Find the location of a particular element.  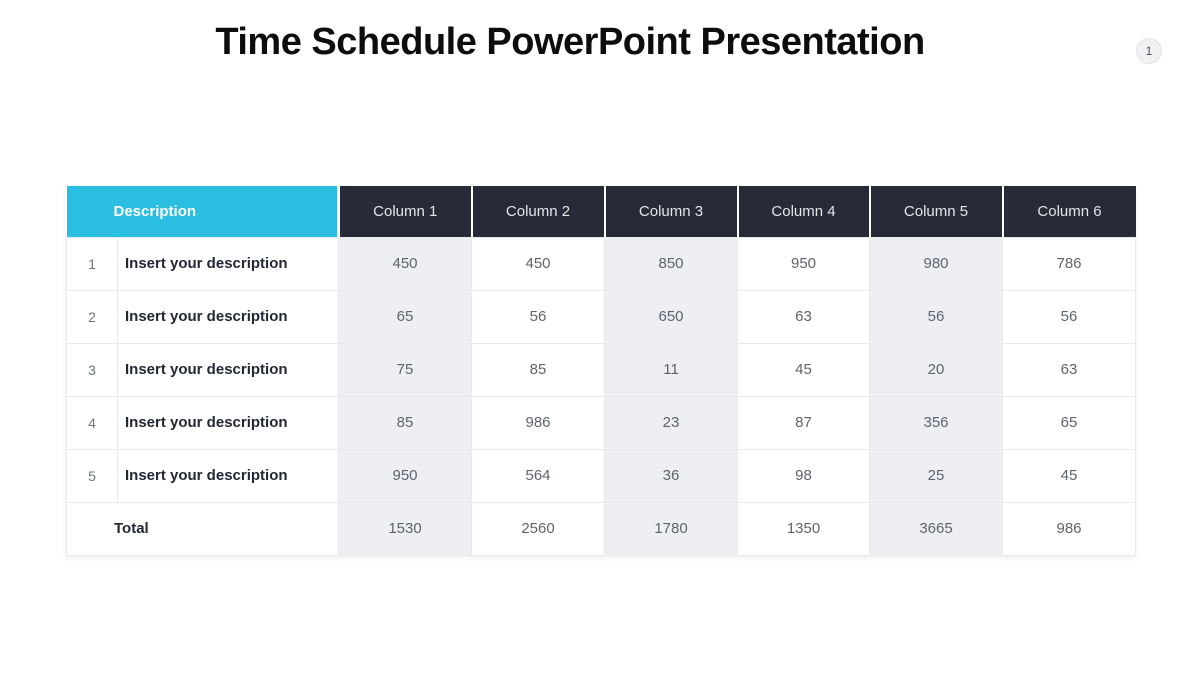

value-cell: 650 is located at coordinates (671, 316).